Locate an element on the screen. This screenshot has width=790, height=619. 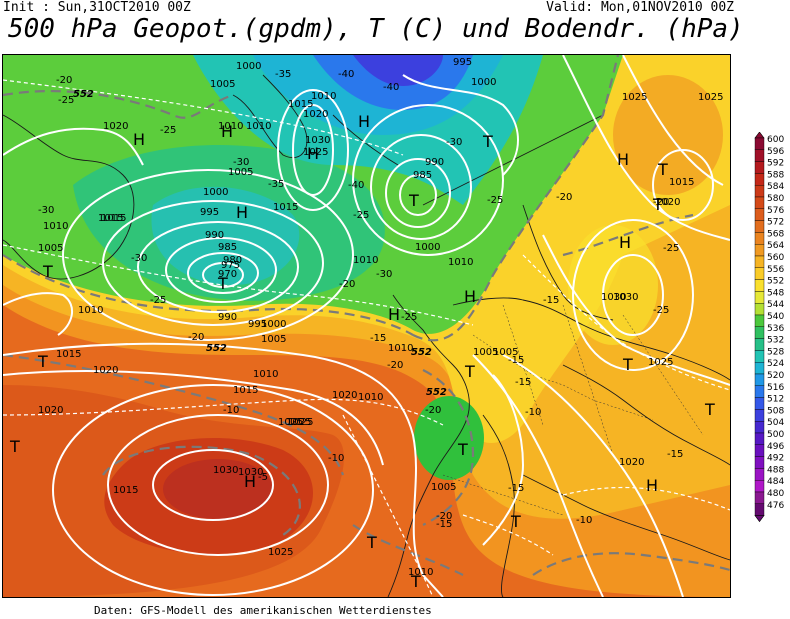
legend-label: 552 is located at coordinates (775, 282).